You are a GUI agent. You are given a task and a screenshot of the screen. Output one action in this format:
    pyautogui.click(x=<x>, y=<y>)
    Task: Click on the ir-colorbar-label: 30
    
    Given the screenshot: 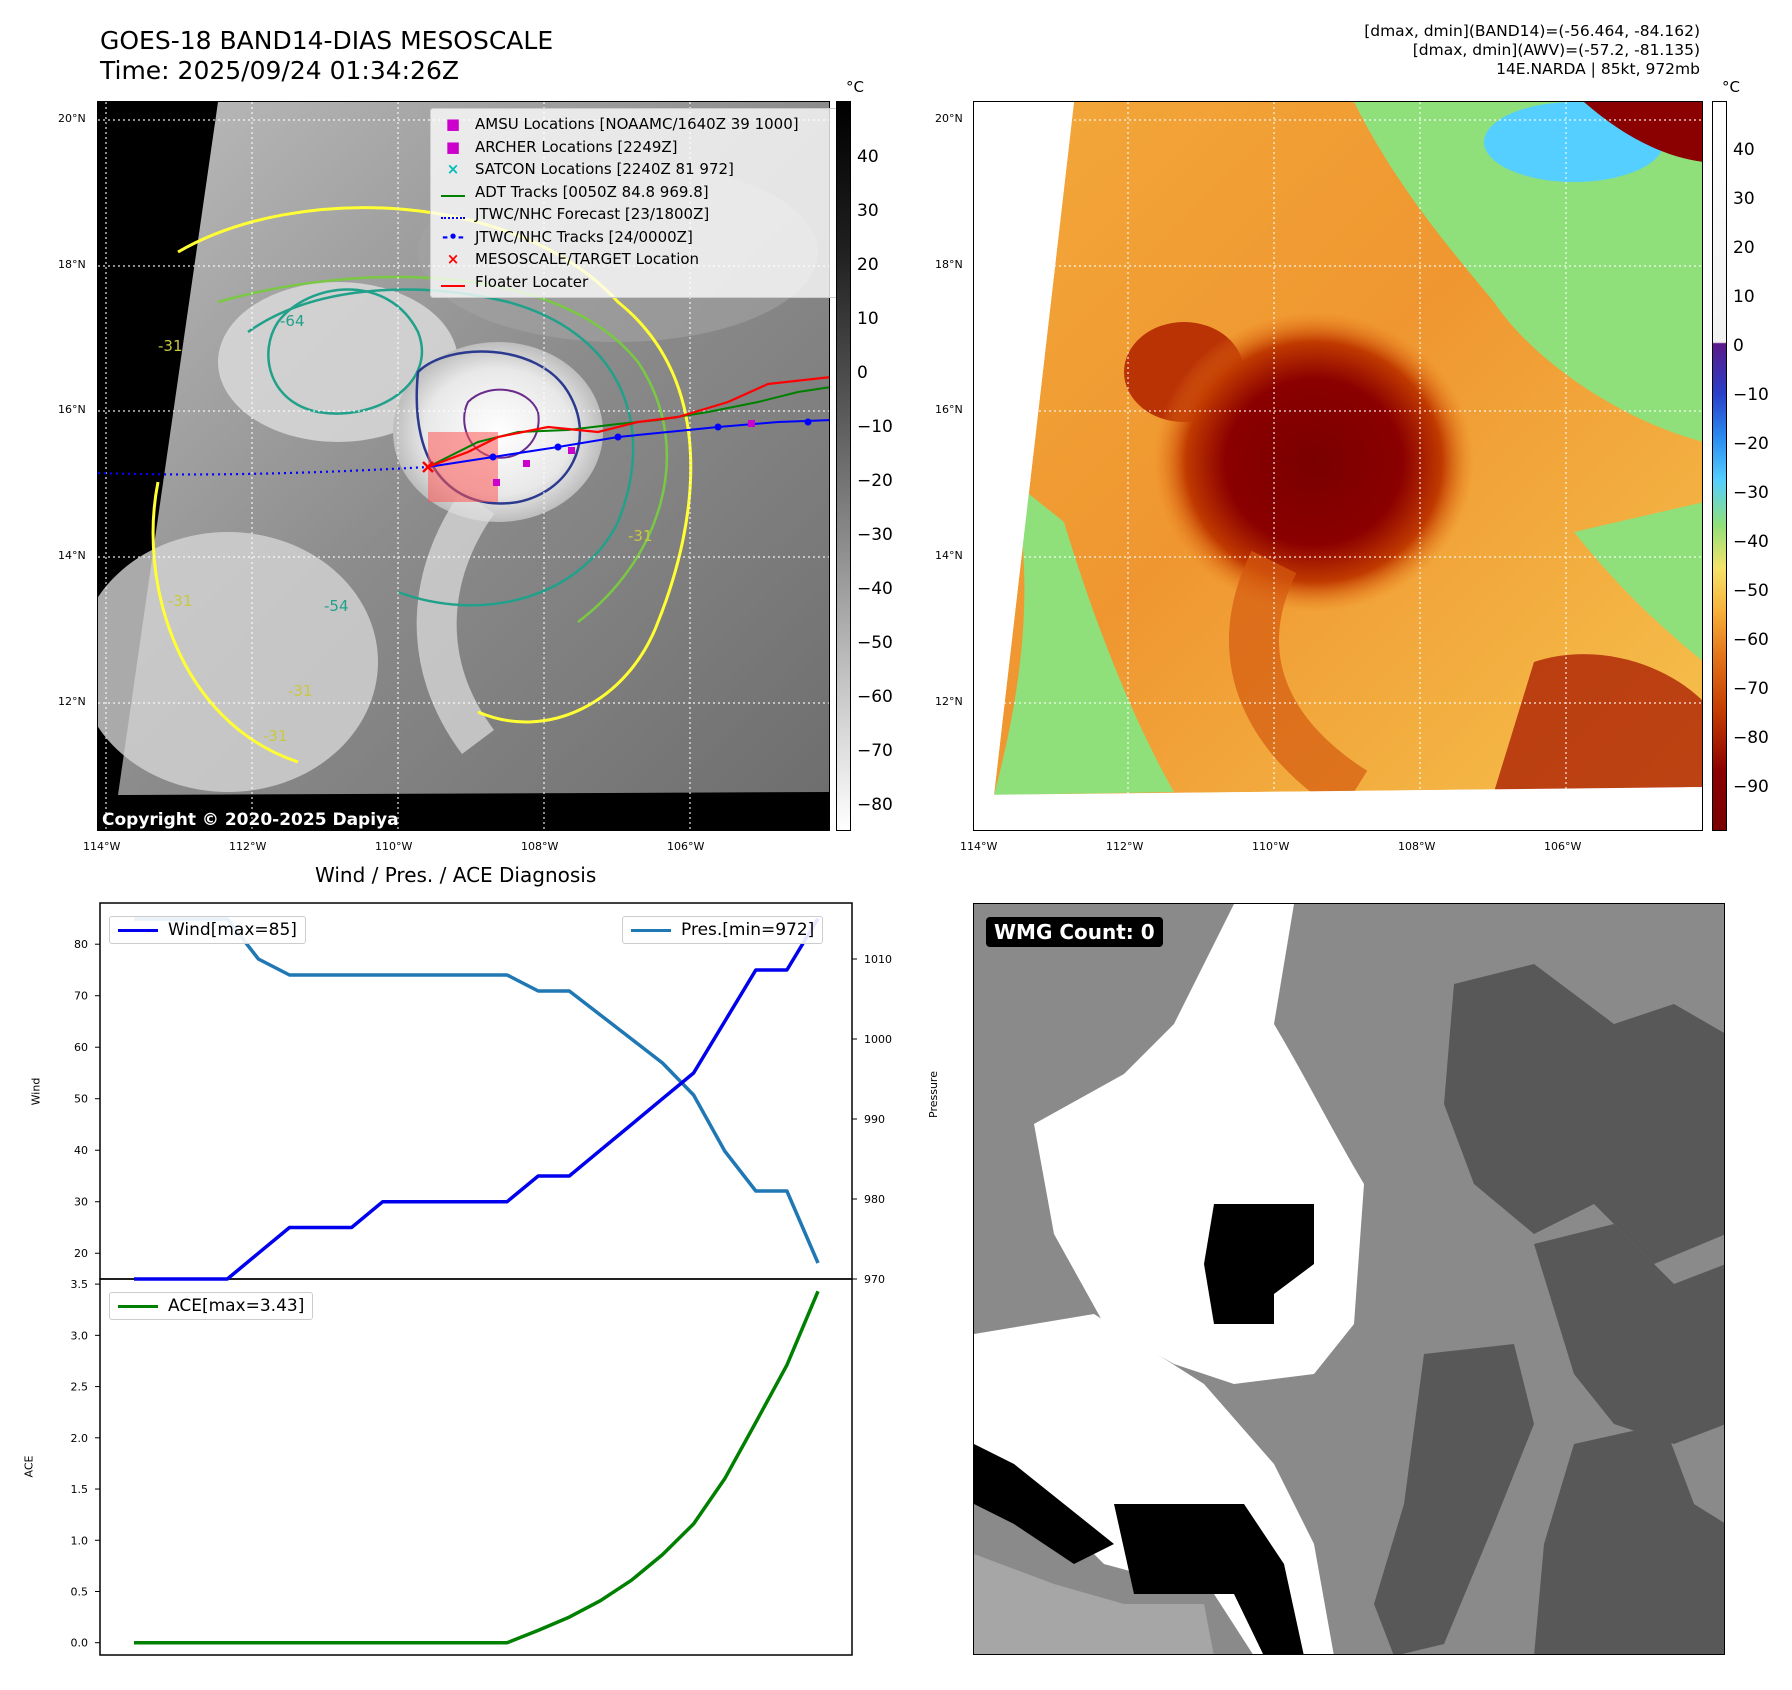 What is the action you would take?
    pyautogui.click(x=868, y=211)
    